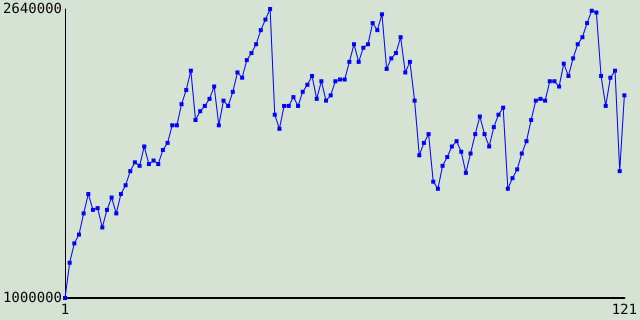 Image resolution: width=640 pixels, height=320 pixels. What do you see at coordinates (65, 310) in the screenshot?
I see `x-tick-label: 1` at bounding box center [65, 310].